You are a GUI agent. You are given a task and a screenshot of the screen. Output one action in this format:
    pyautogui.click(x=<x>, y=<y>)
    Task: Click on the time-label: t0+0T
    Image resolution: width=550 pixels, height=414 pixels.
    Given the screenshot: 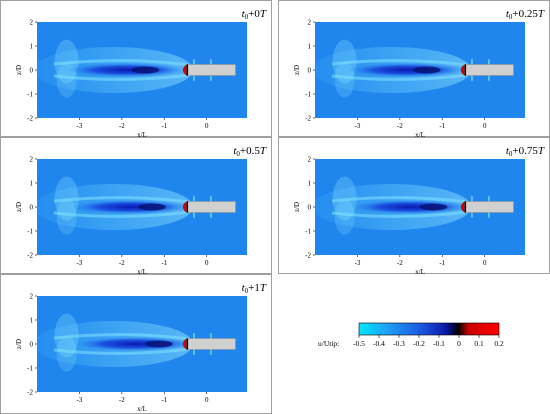 What is the action you would take?
    pyautogui.click(x=254, y=14)
    